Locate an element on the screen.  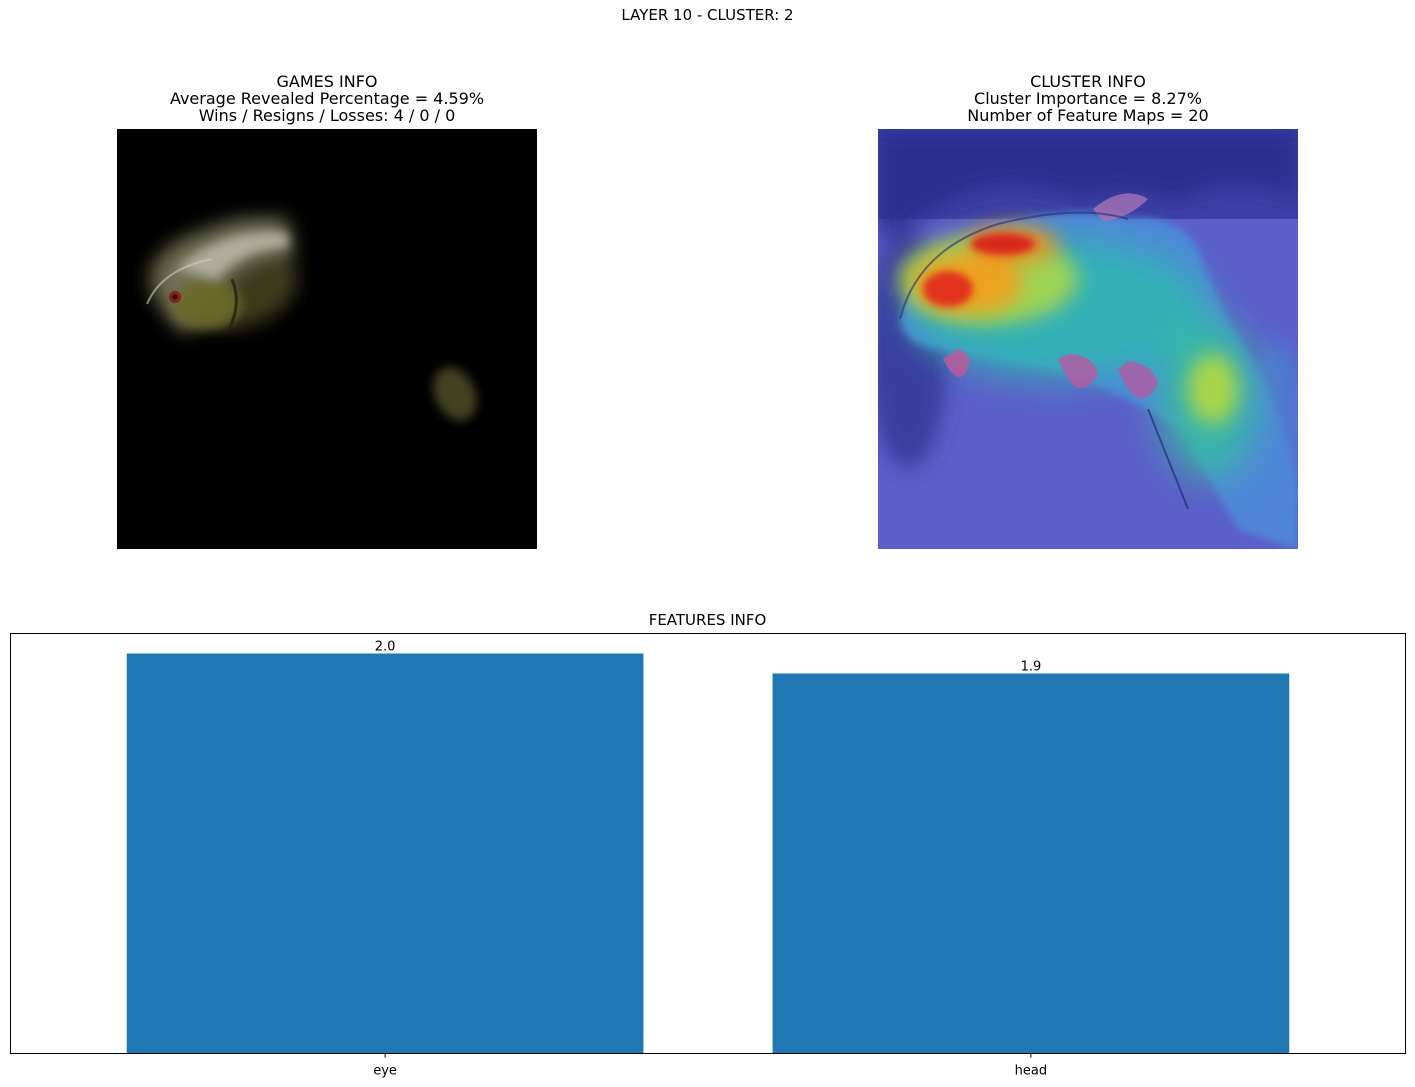
cluster-heatmap-image is located at coordinates (1088, 339).